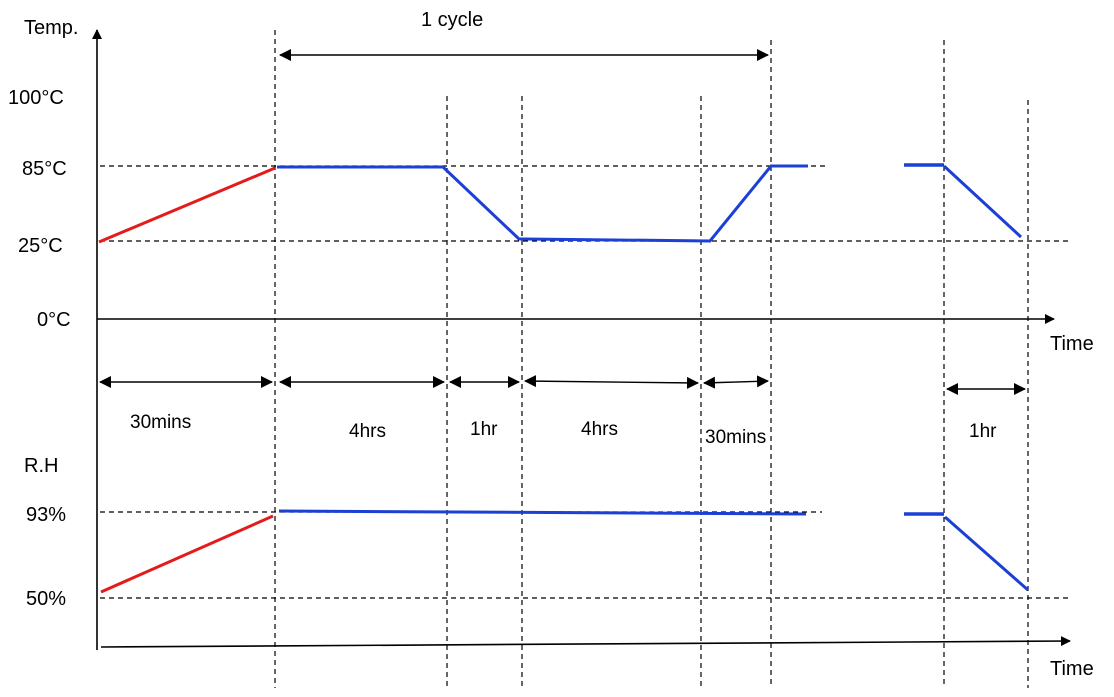  I want to click on rh-time-label: Time, so click(1072, 669).